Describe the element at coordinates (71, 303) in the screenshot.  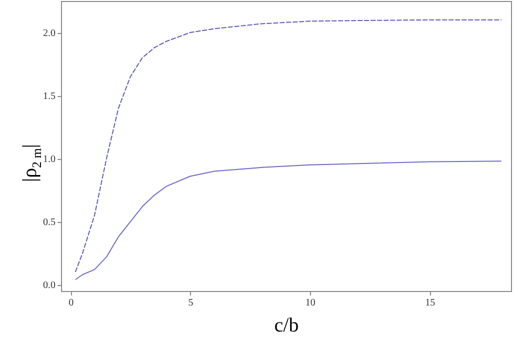
I see `x-tick-label: 0` at that location.